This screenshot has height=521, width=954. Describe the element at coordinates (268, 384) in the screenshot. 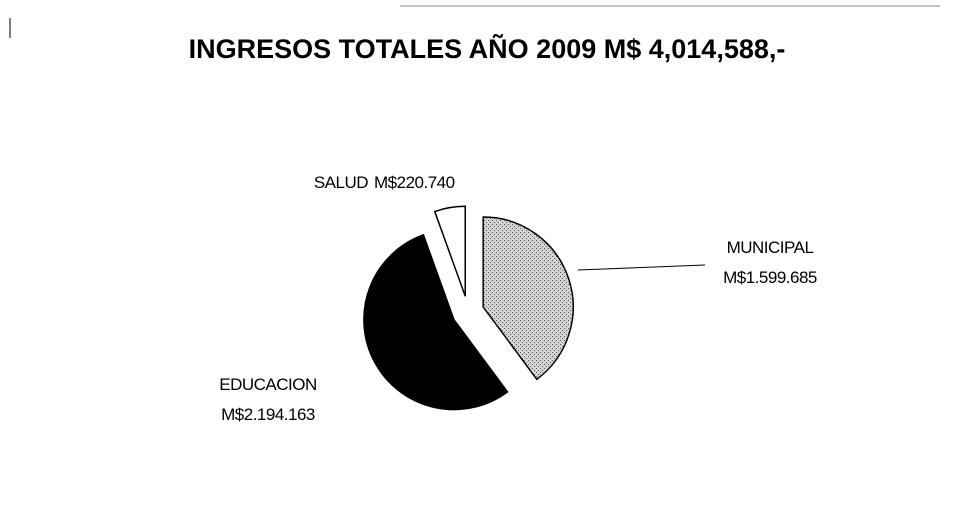

I see `slice-label: EDUCACION` at that location.